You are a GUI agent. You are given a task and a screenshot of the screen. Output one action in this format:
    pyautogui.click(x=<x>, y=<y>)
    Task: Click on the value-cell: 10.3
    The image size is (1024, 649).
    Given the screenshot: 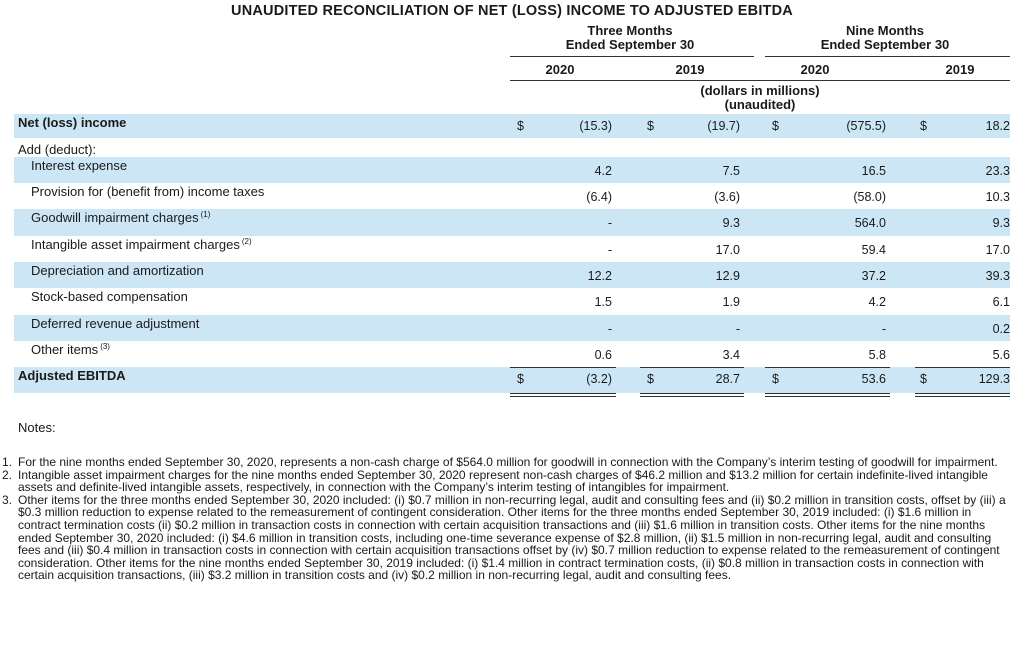 What is the action you would take?
    pyautogui.click(x=997, y=197)
    